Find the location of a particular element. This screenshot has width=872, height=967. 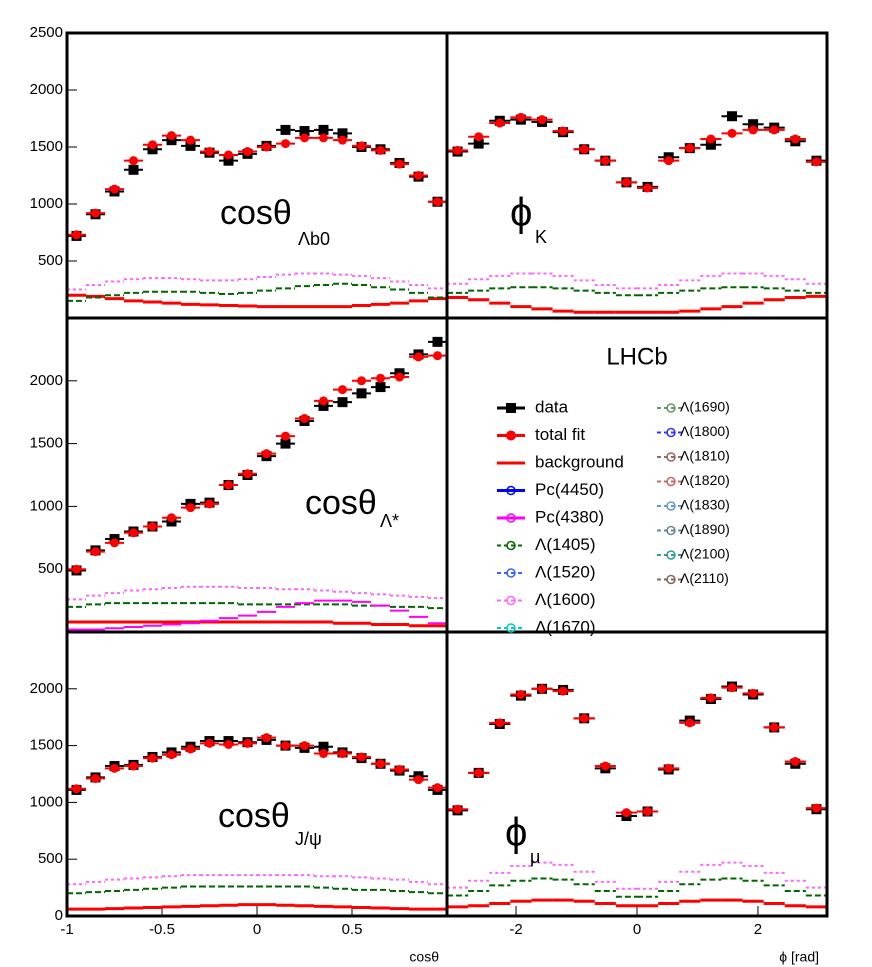

x-tick-label: 0.5 is located at coordinates (352, 929).